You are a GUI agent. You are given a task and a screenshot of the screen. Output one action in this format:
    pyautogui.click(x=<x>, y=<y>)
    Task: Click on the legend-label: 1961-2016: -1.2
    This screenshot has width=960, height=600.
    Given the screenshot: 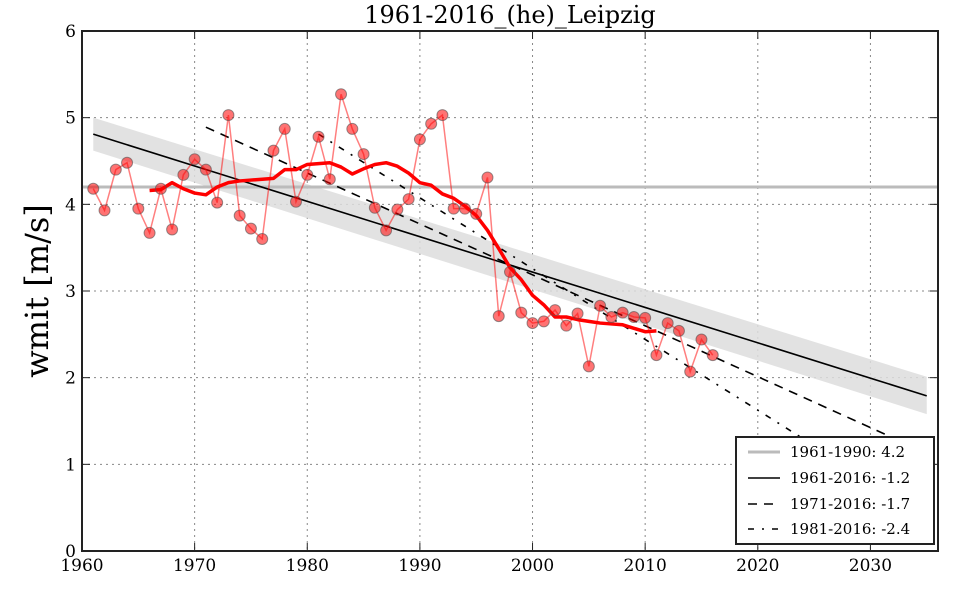 What is the action you would take?
    pyautogui.click(x=850, y=478)
    